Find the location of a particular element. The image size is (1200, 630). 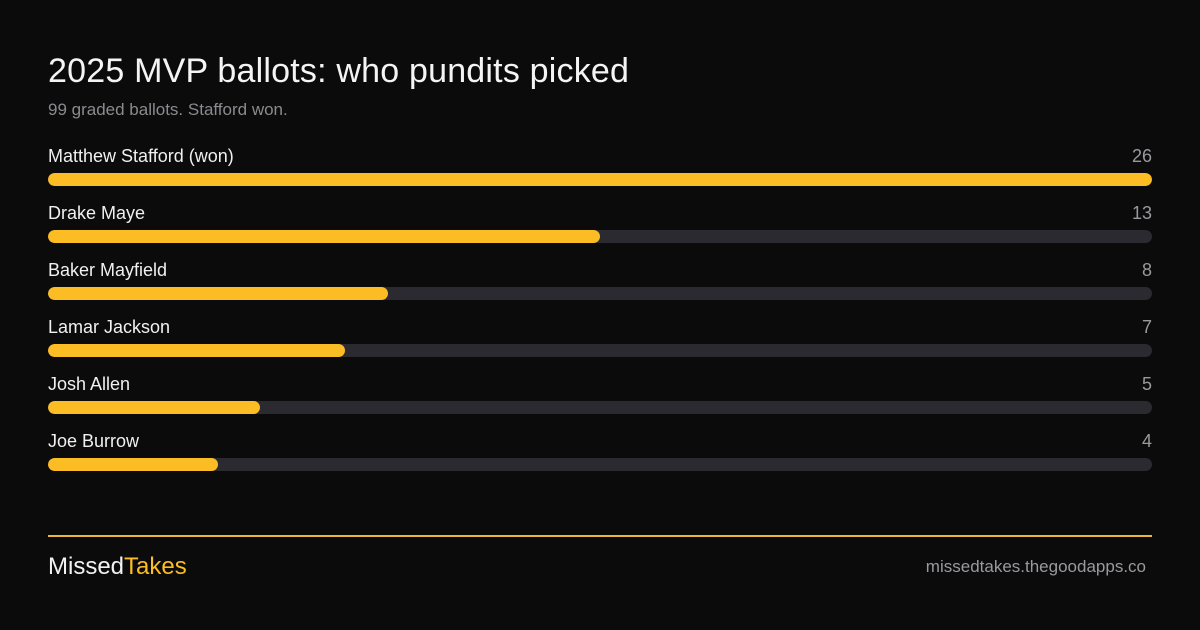

bar-value-label: 5 is located at coordinates (1146, 384).